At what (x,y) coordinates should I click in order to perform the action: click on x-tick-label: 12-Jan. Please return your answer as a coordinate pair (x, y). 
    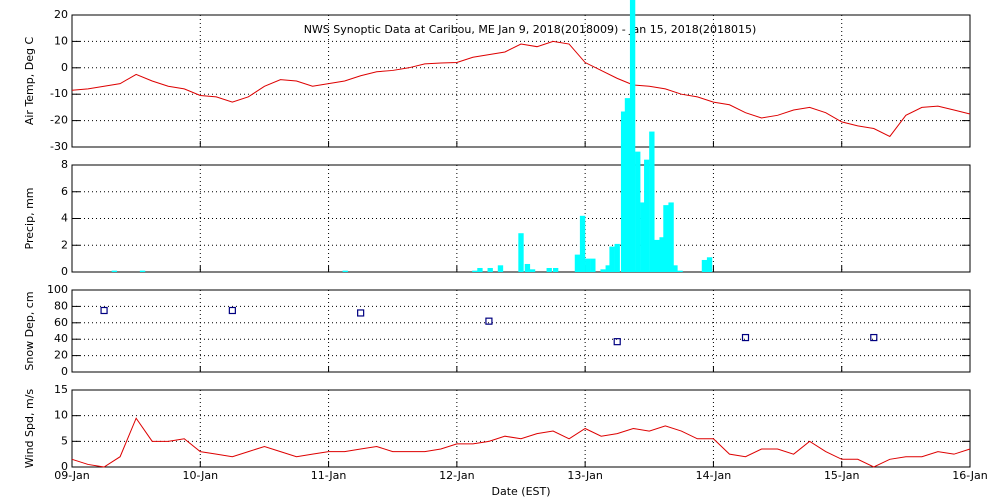
    Looking at the image, I should click on (457, 475).